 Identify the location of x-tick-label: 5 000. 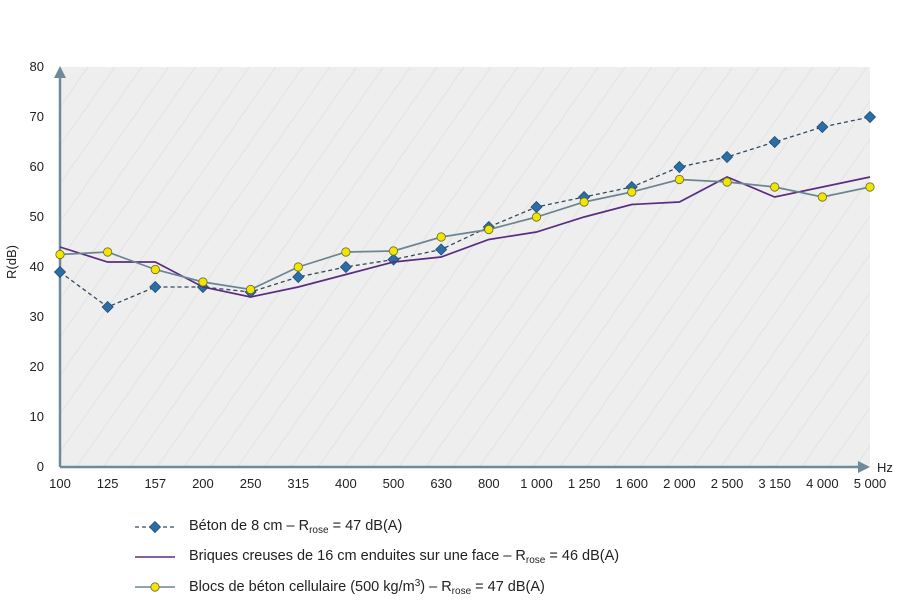
(870, 483).